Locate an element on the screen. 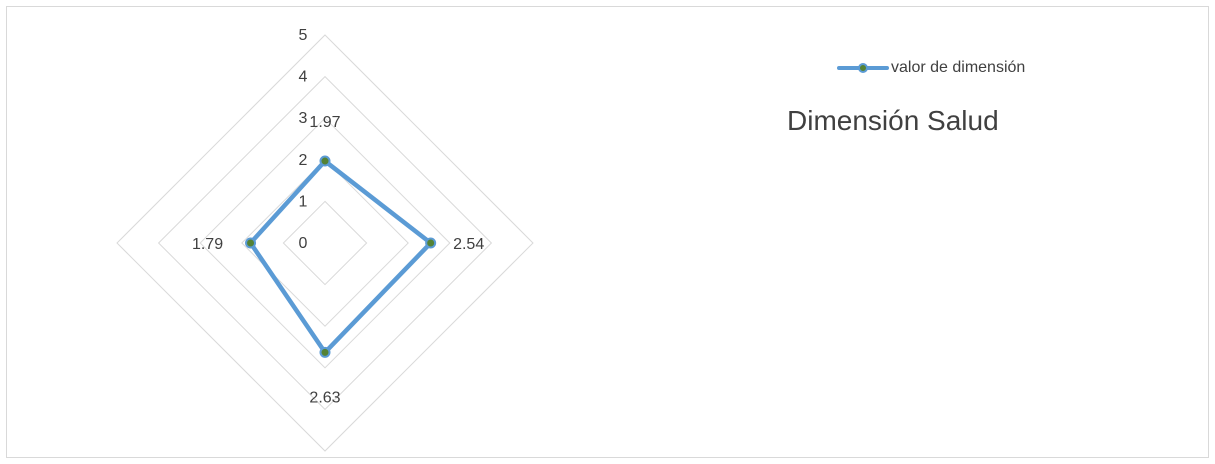  legend-series-swatch is located at coordinates (863, 68).